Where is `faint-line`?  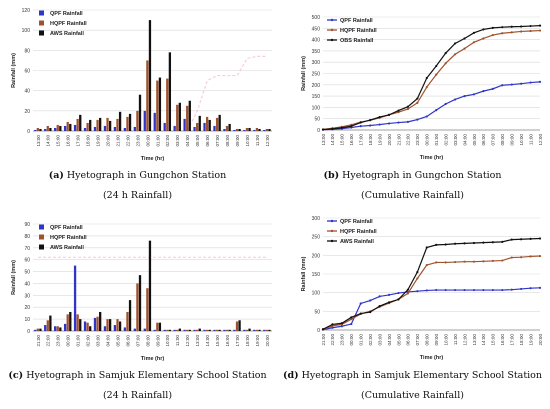
faint-line is located at coordinates (152, 93).